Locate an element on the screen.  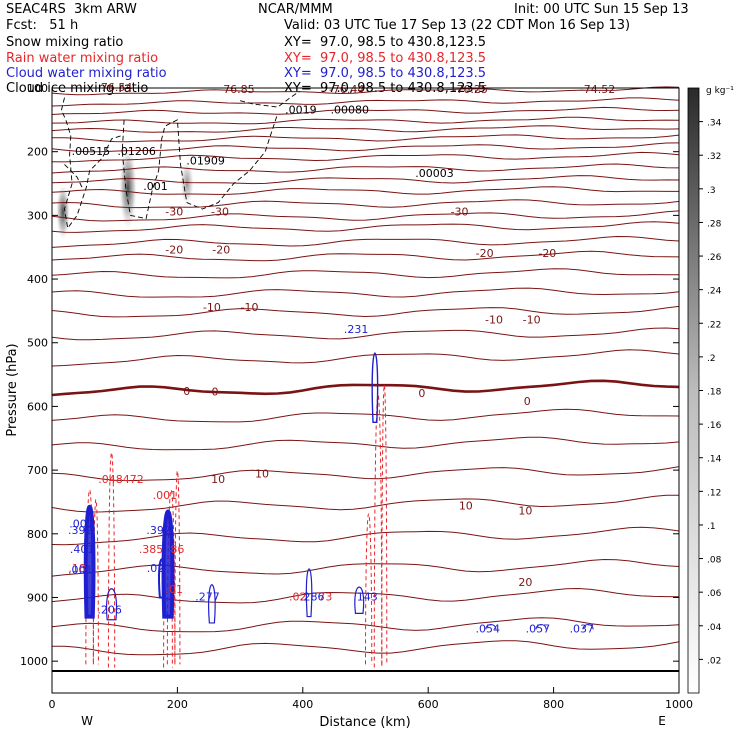
rain-label: .02 is located at coordinates (298, 597).